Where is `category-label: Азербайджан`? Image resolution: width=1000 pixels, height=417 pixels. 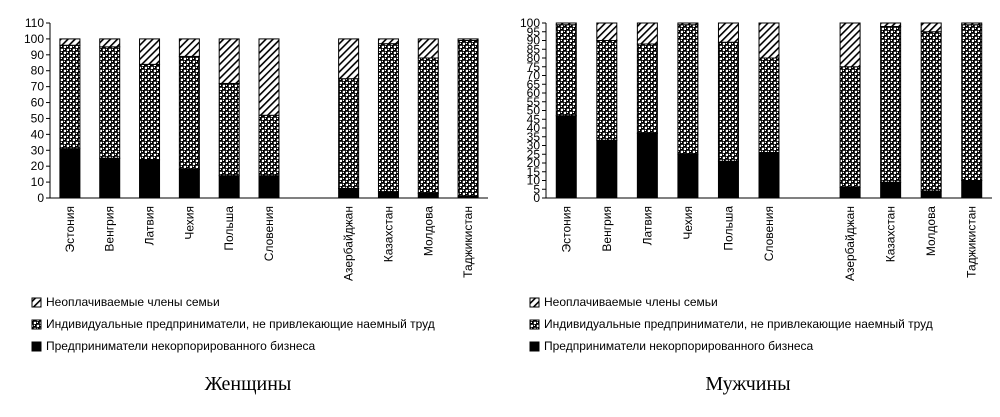
category-label: Азербайджан is located at coordinates (349, 243).